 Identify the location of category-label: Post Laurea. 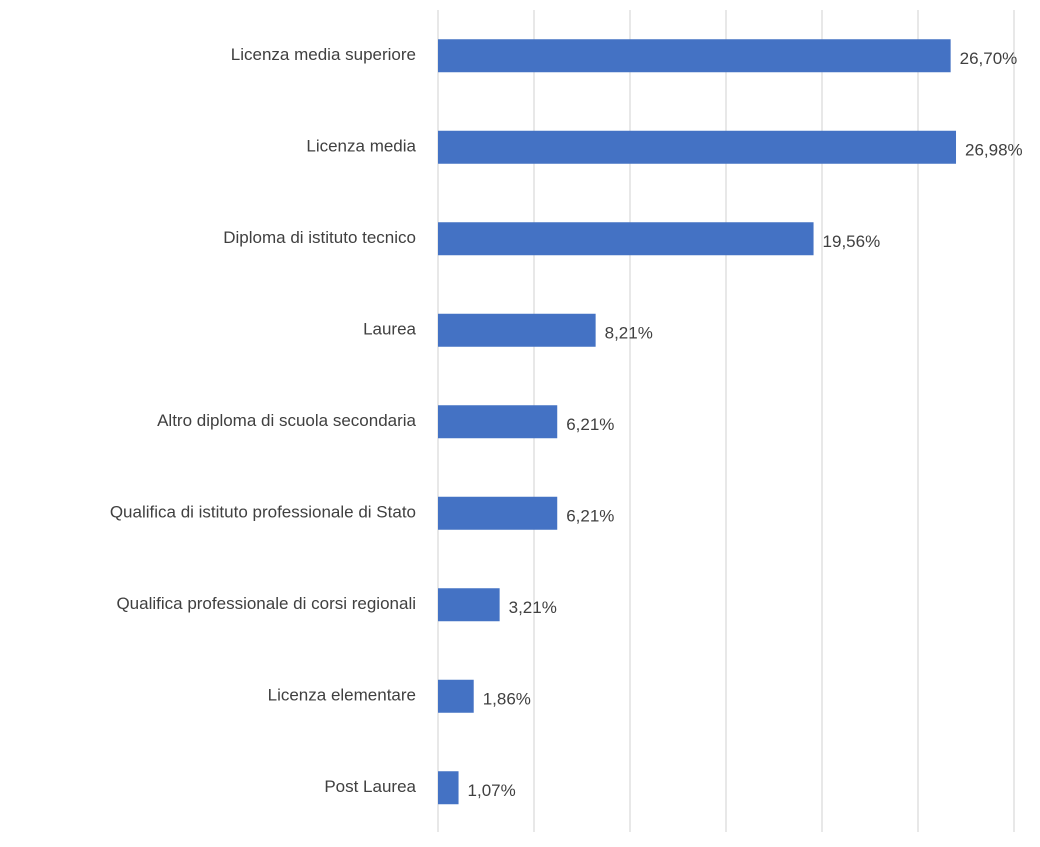
(370, 786).